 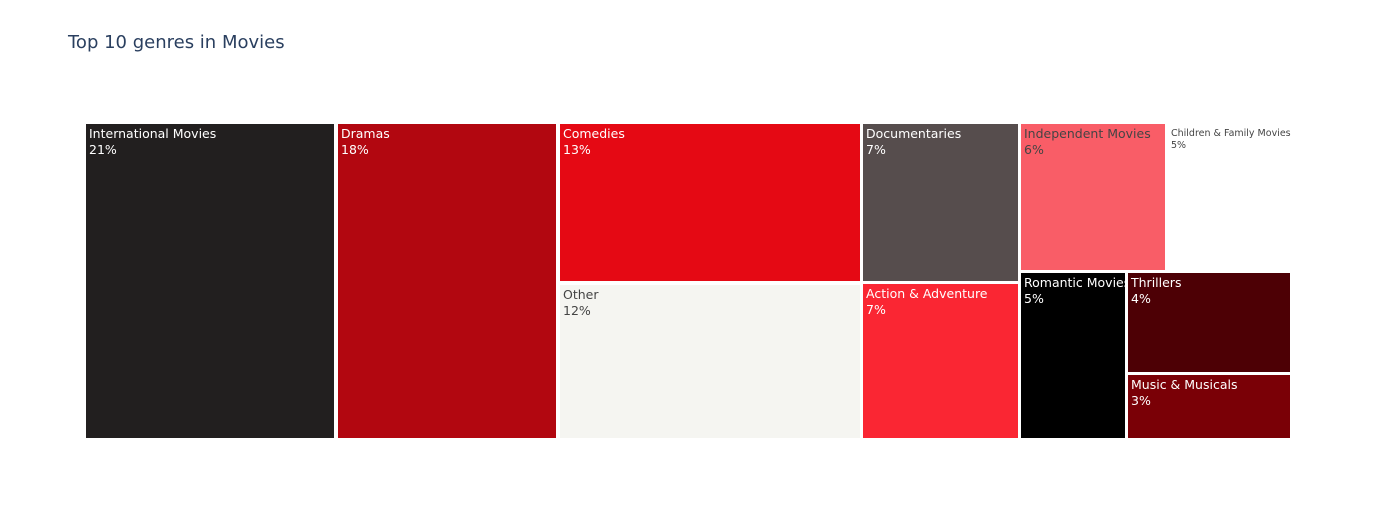 What do you see at coordinates (176, 42) in the screenshot?
I see `chart-title: Top 10 genres in Movies` at bounding box center [176, 42].